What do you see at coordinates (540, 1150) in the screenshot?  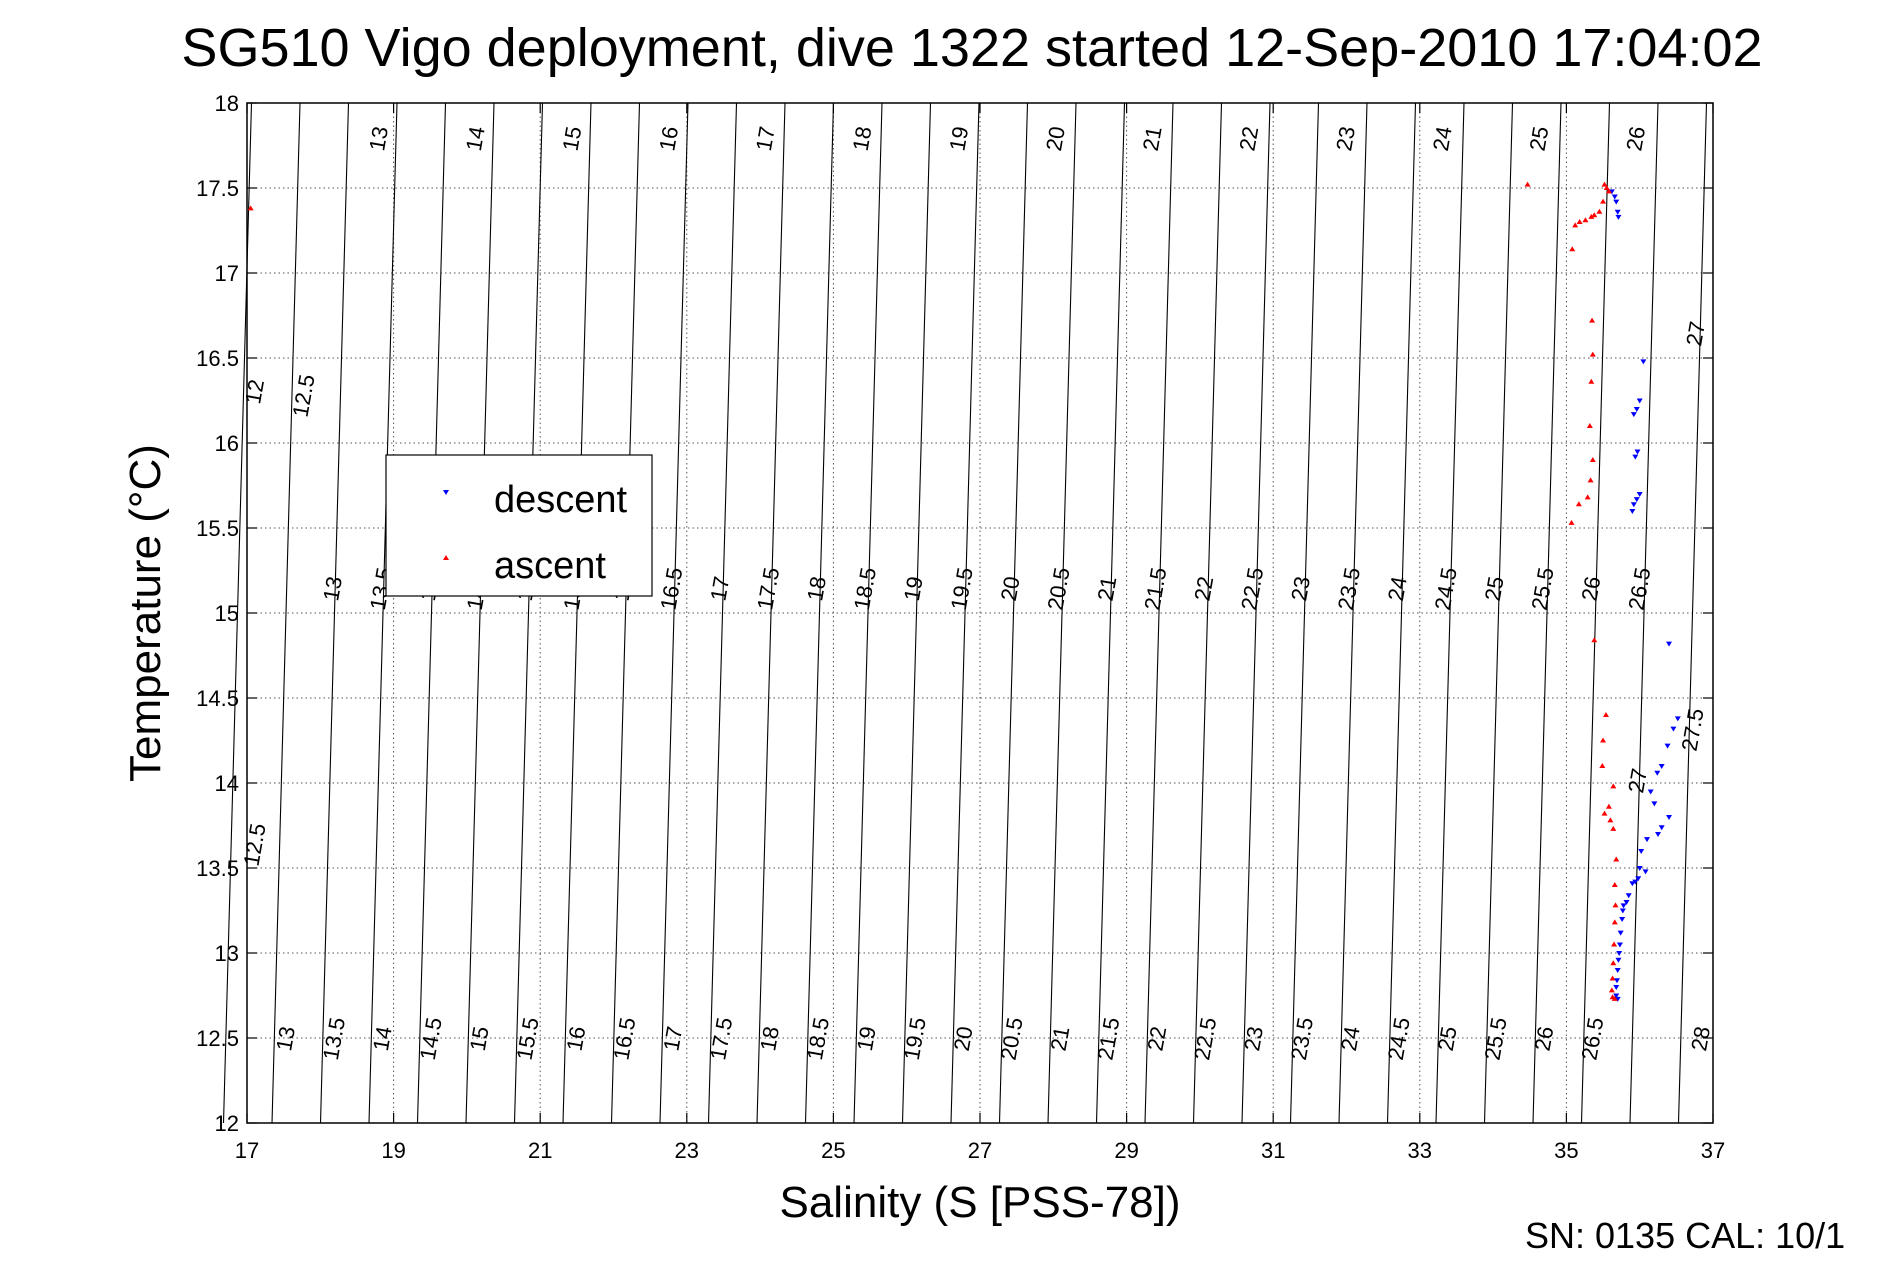 I see `x-tick-label: 21` at bounding box center [540, 1150].